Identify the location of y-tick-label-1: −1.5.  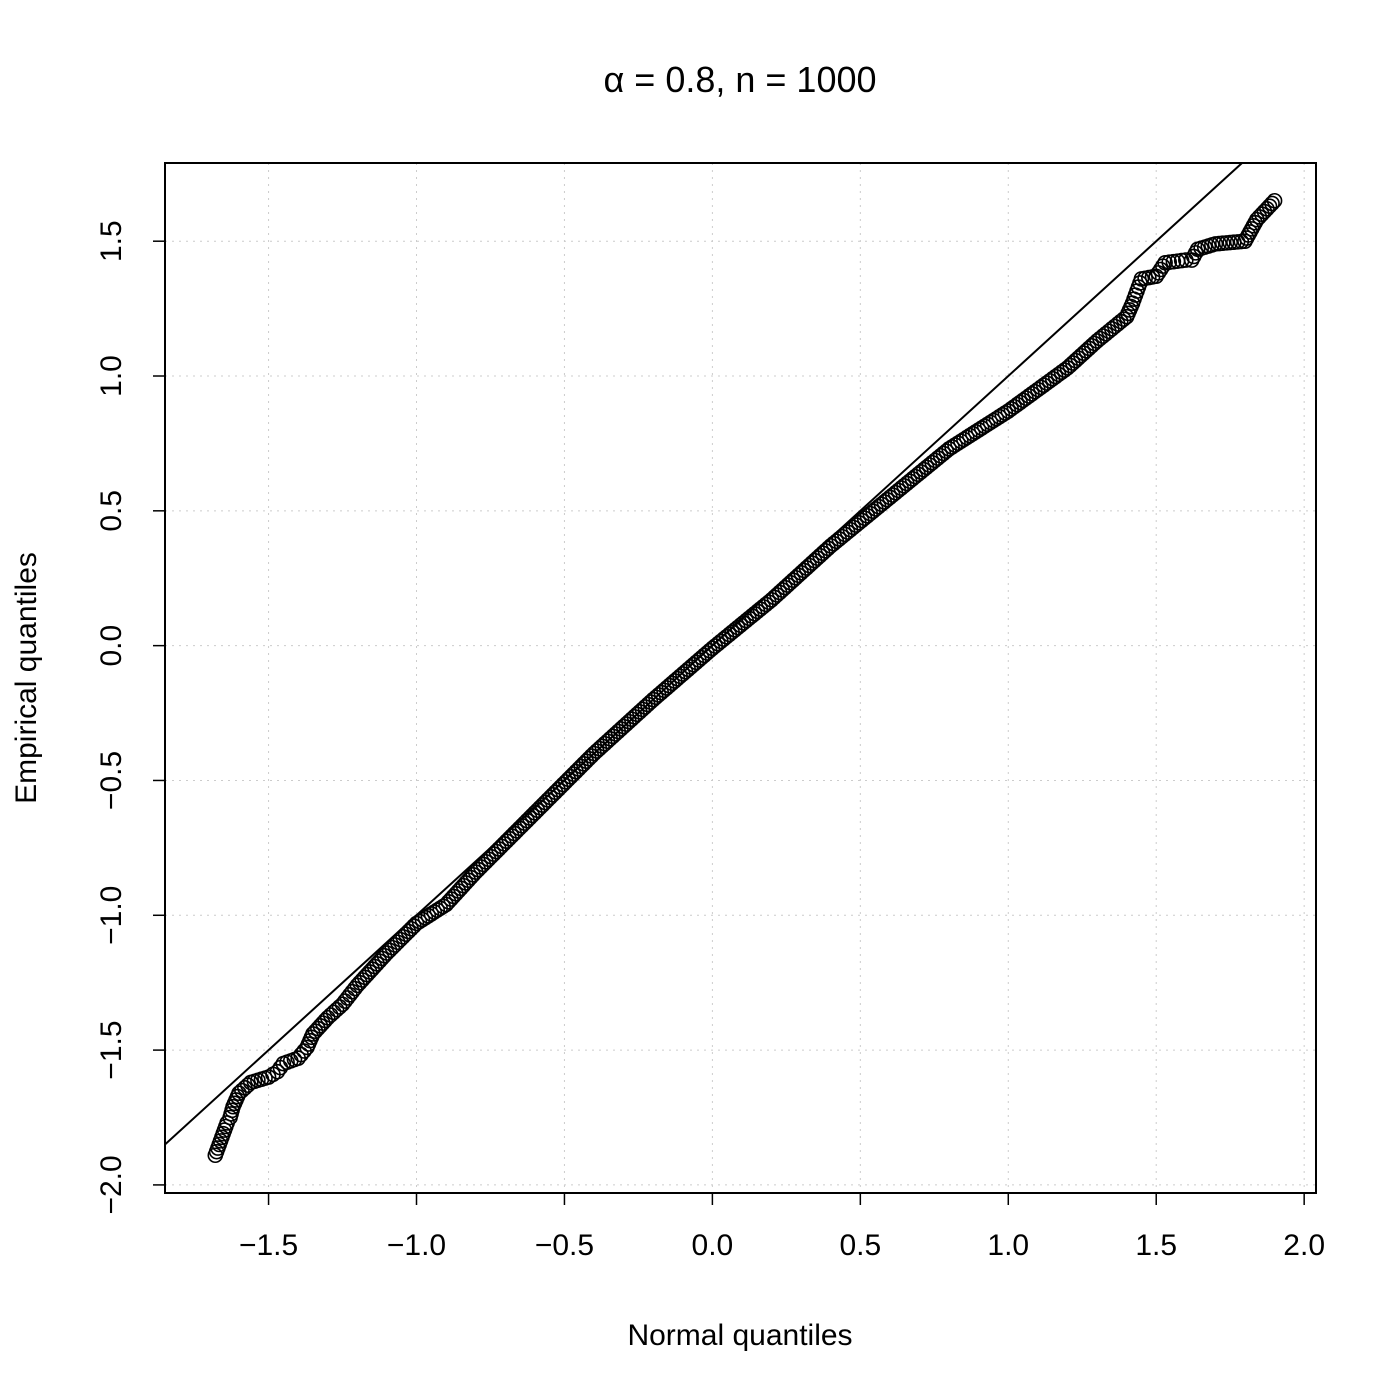
(111, 1049).